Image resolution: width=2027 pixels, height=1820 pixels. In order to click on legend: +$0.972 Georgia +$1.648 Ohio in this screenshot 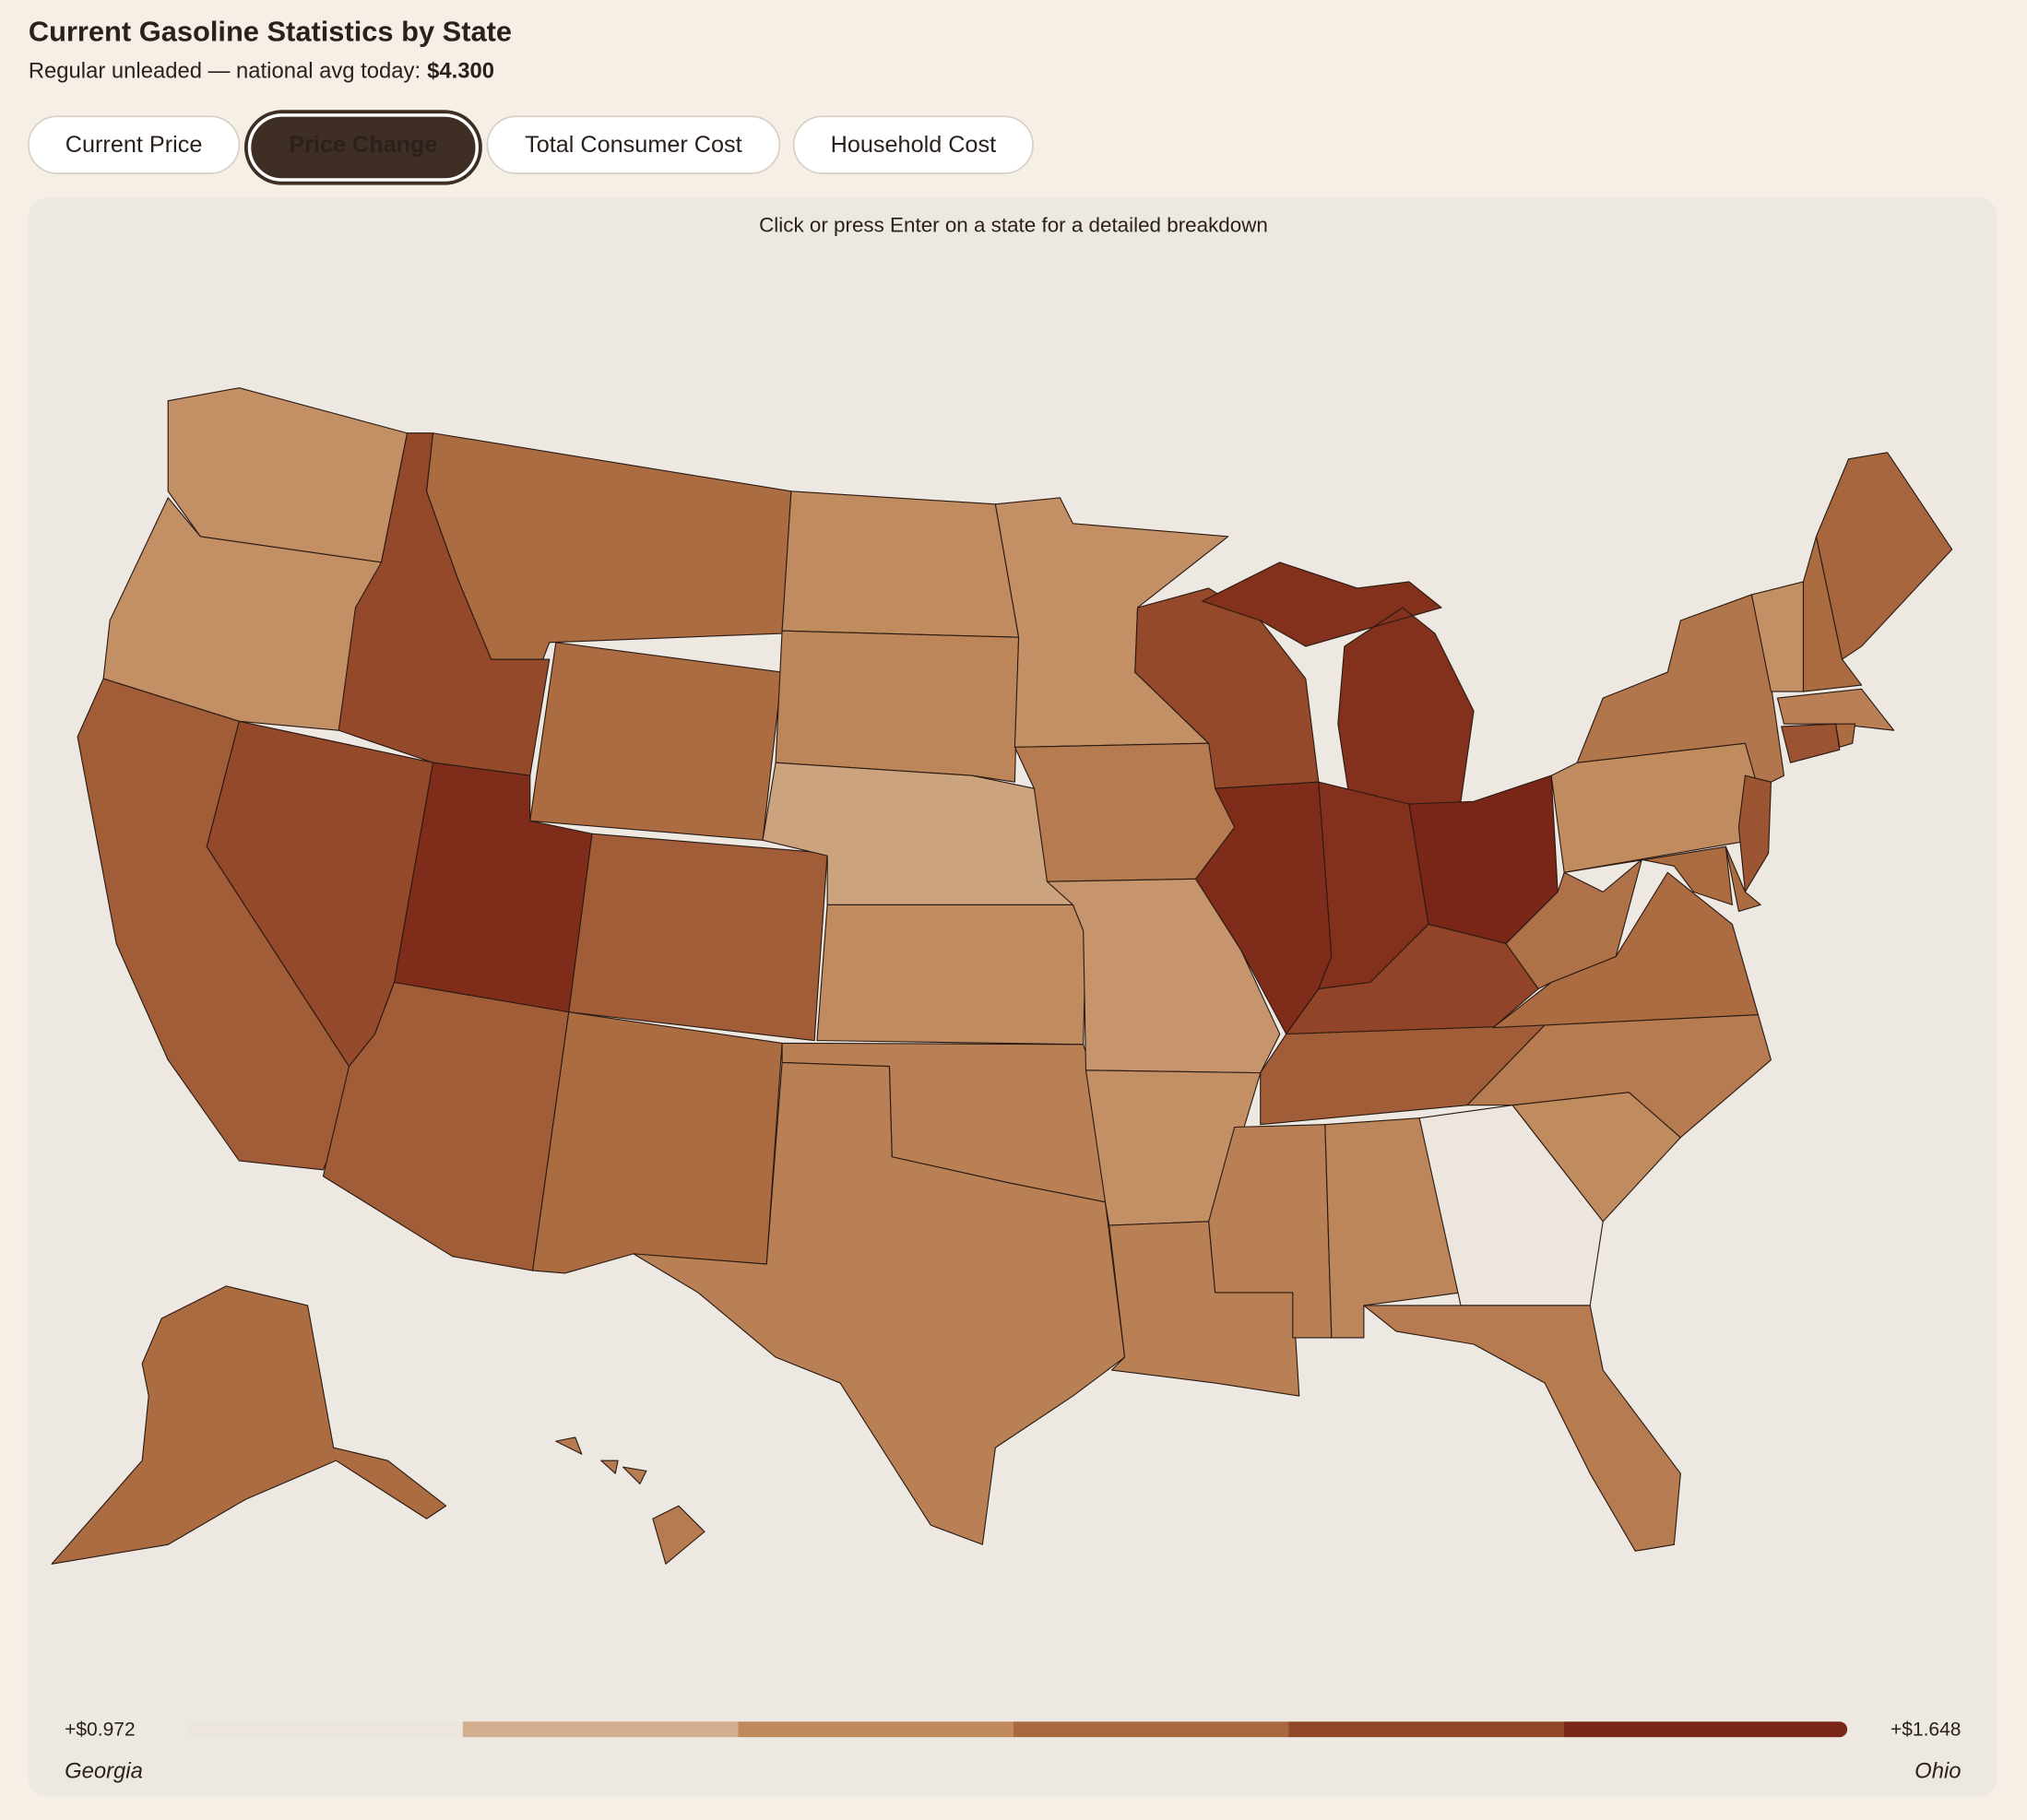, I will do `click(1013, 1752)`.